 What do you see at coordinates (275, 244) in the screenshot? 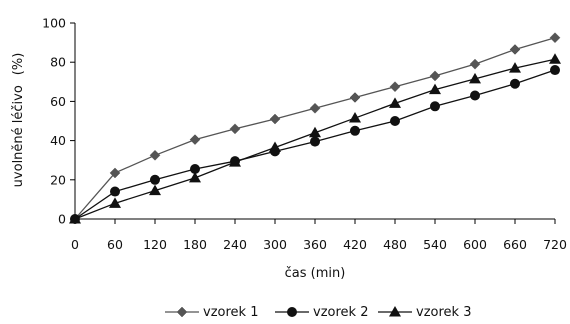
I see `x-tick-label: 300` at bounding box center [275, 244].